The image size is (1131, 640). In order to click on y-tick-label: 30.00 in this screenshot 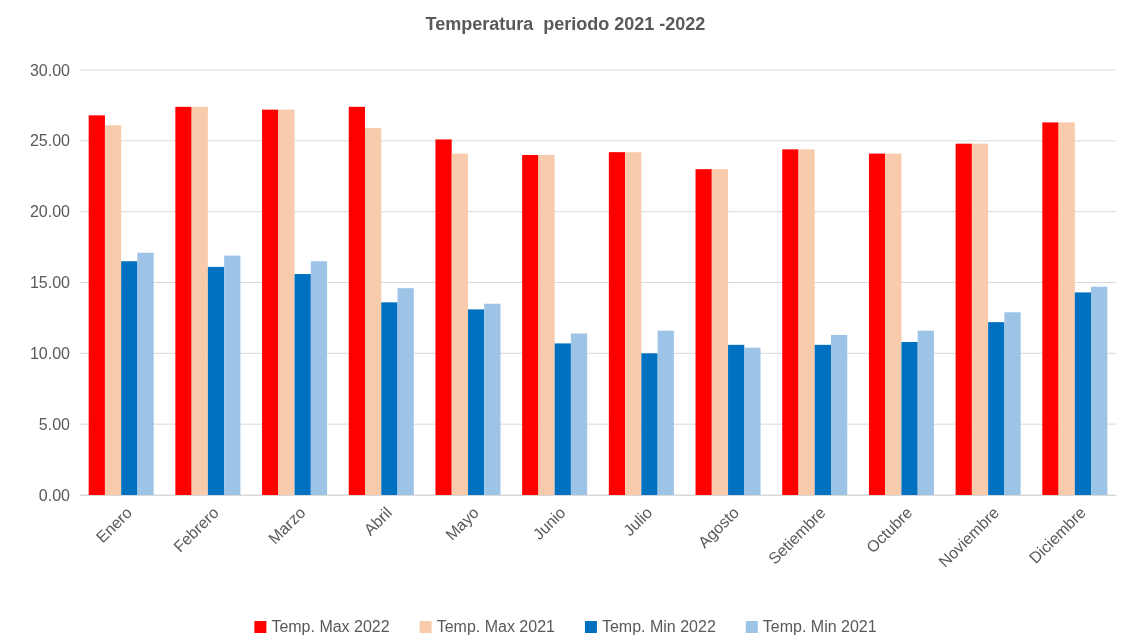, I will do `click(50, 70)`.